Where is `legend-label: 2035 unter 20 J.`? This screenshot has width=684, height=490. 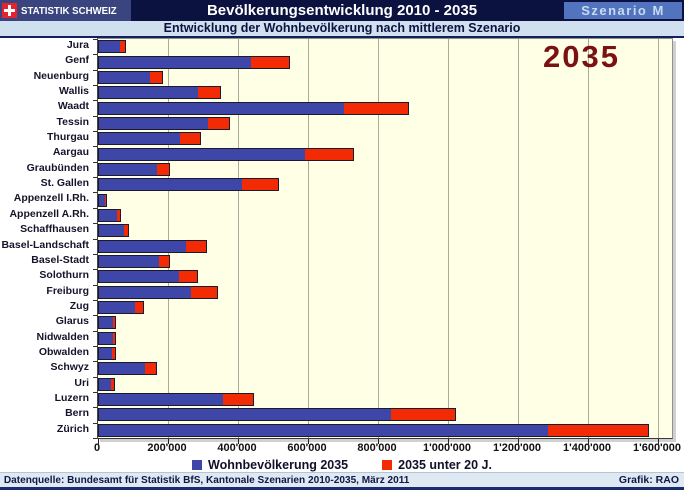 legend-label: 2035 unter 20 J. is located at coordinates (445, 465).